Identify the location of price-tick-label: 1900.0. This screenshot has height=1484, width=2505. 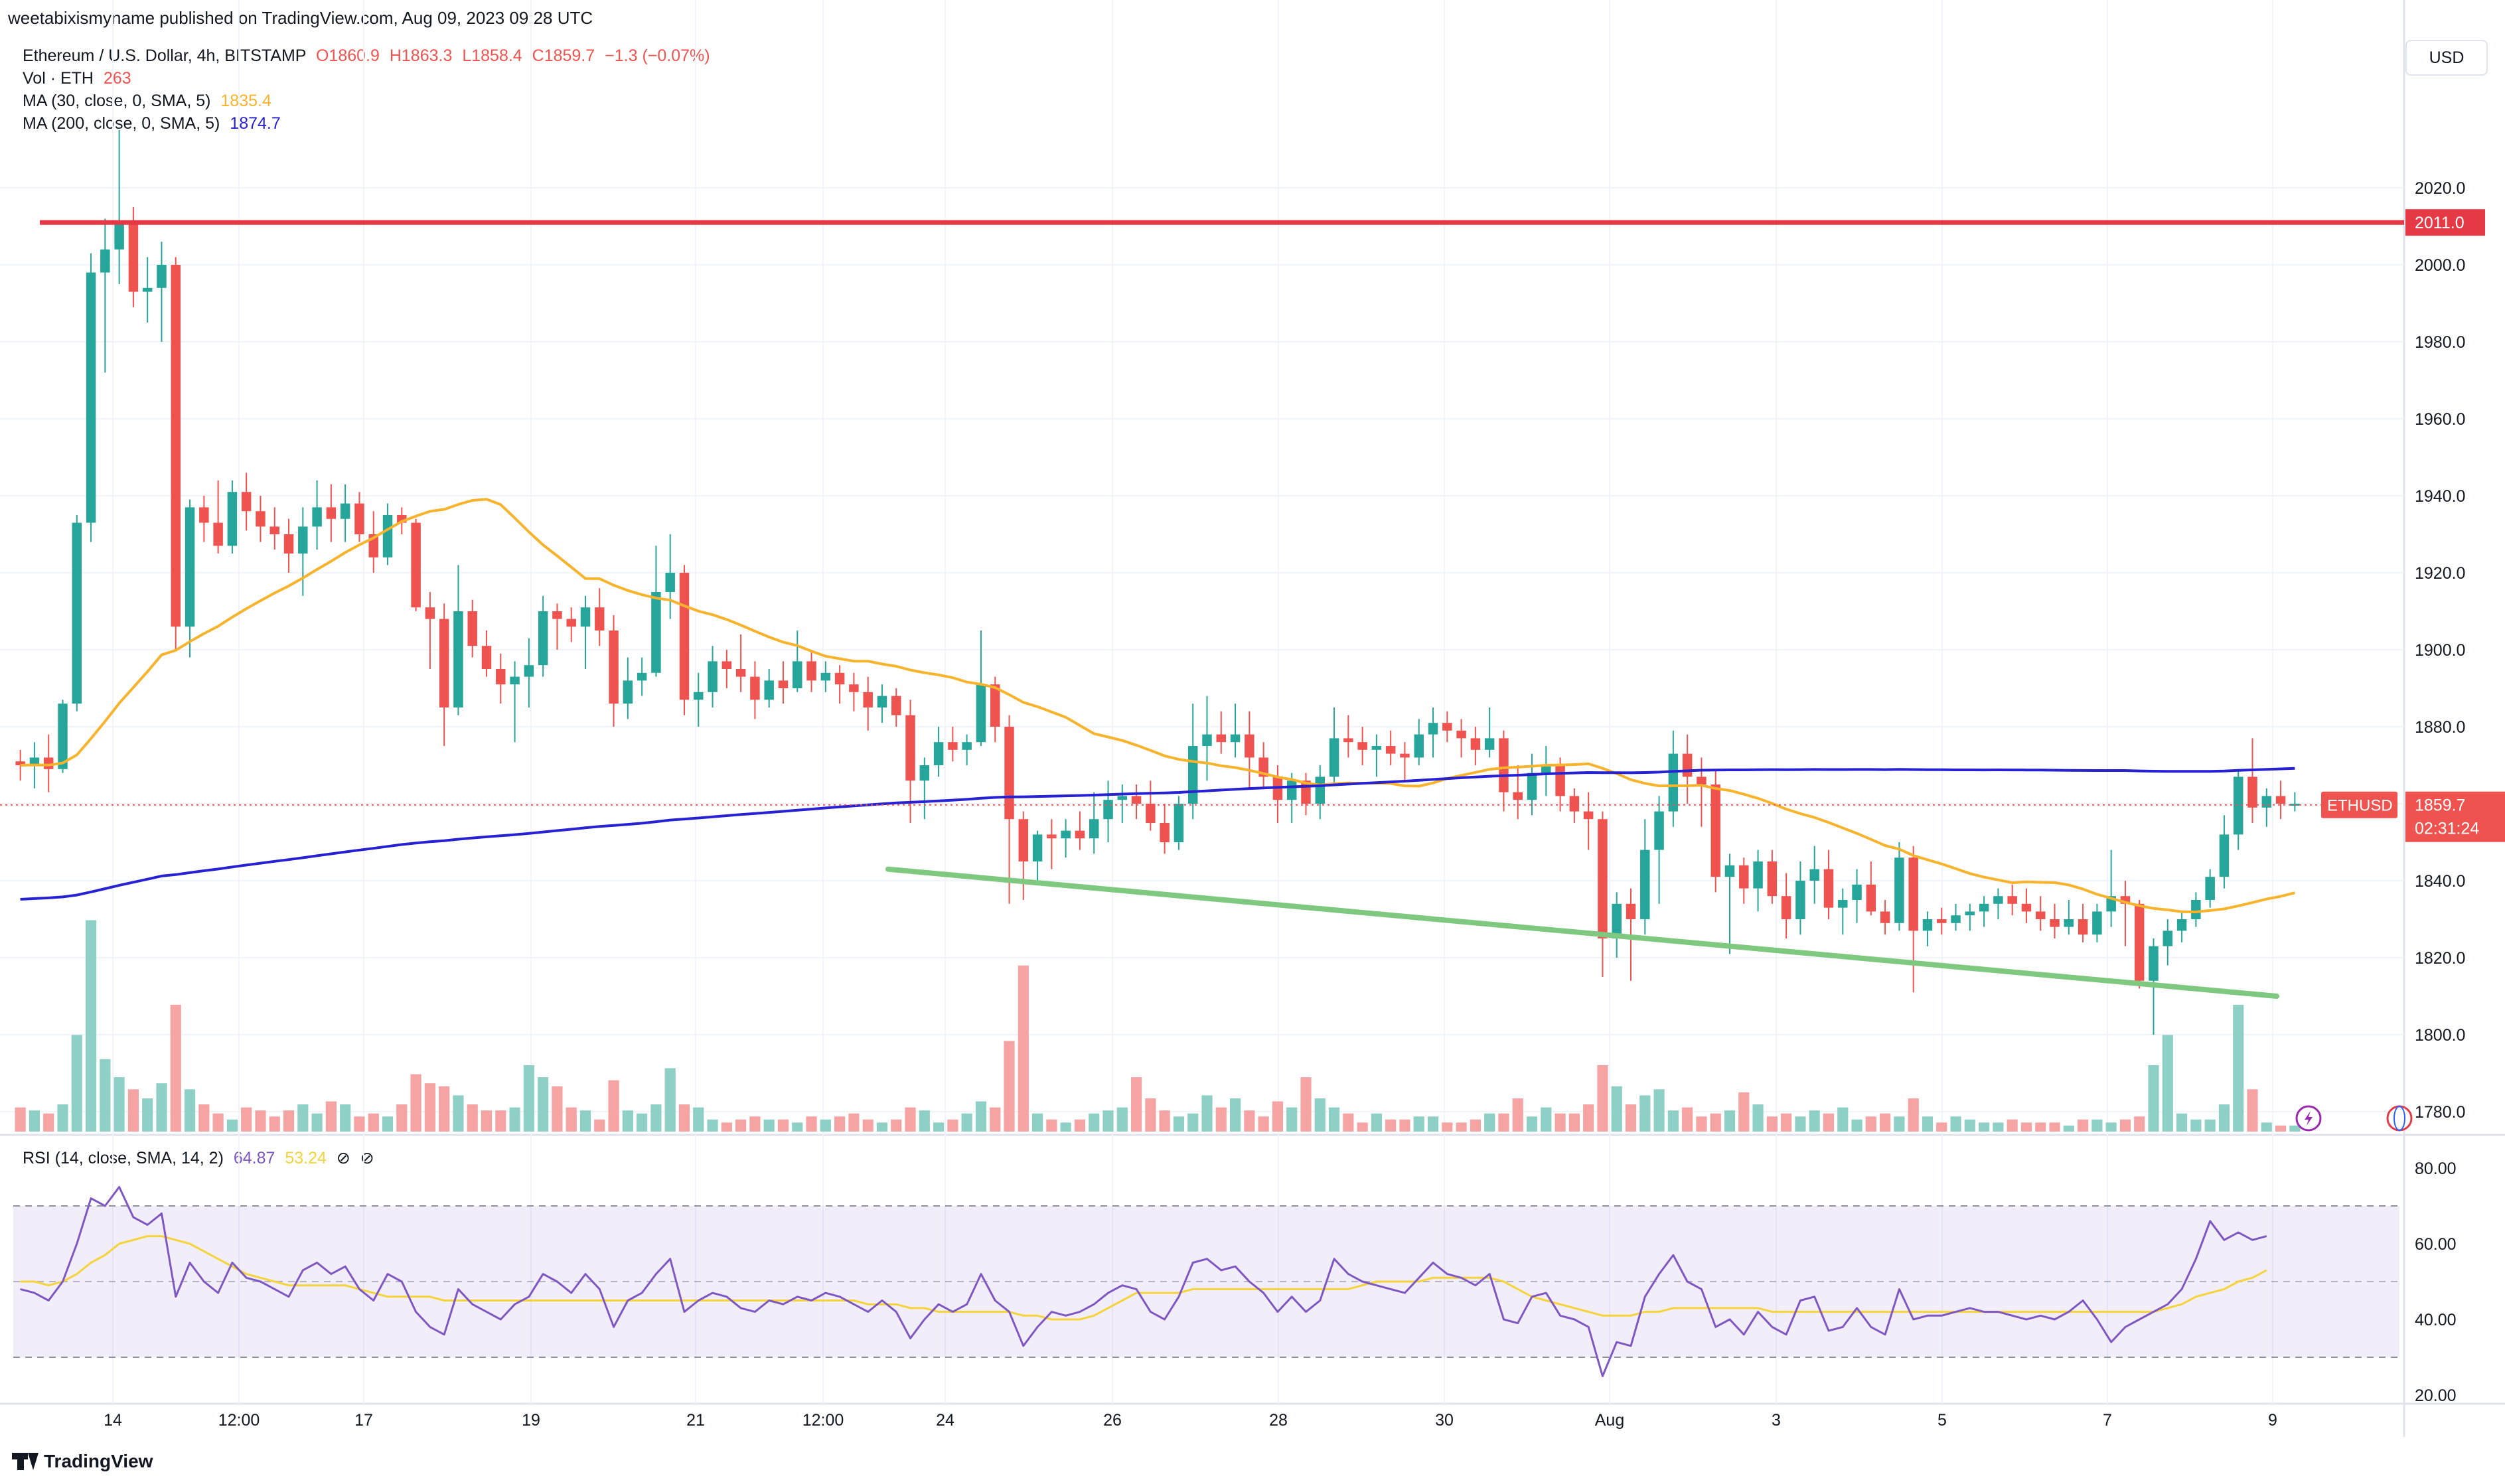
(2440, 650).